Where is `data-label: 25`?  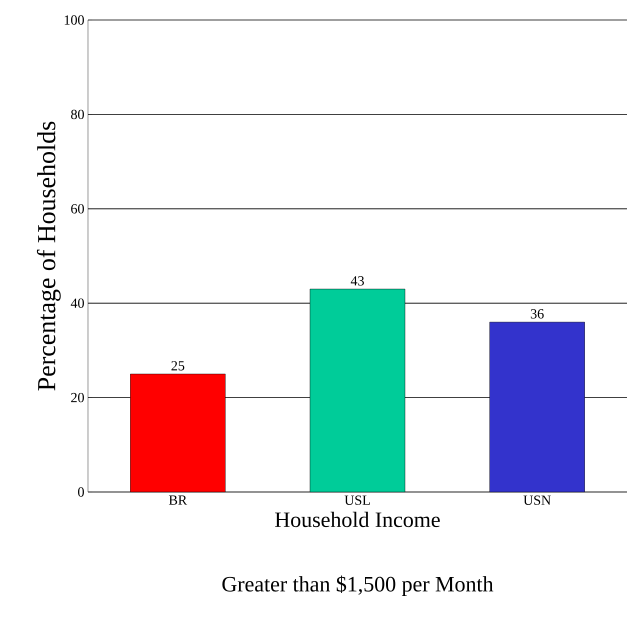 data-label: 25 is located at coordinates (177, 365).